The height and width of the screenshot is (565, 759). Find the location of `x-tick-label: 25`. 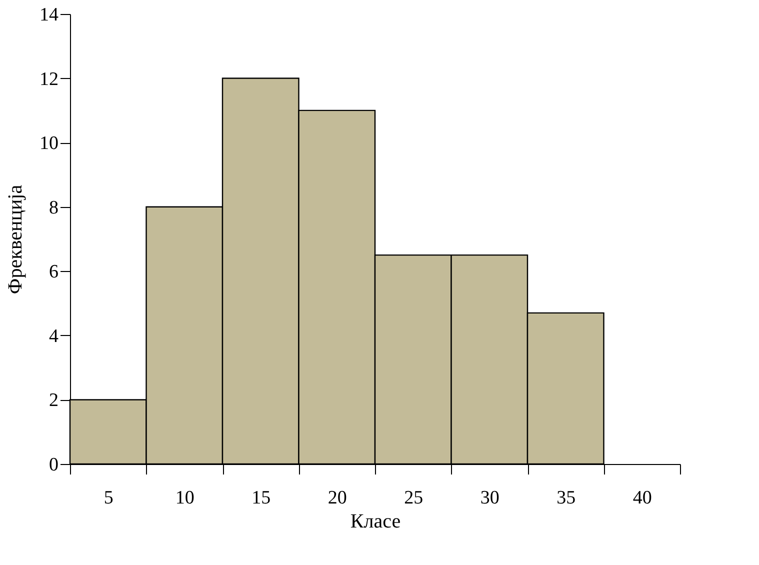

x-tick-label: 25 is located at coordinates (414, 498).